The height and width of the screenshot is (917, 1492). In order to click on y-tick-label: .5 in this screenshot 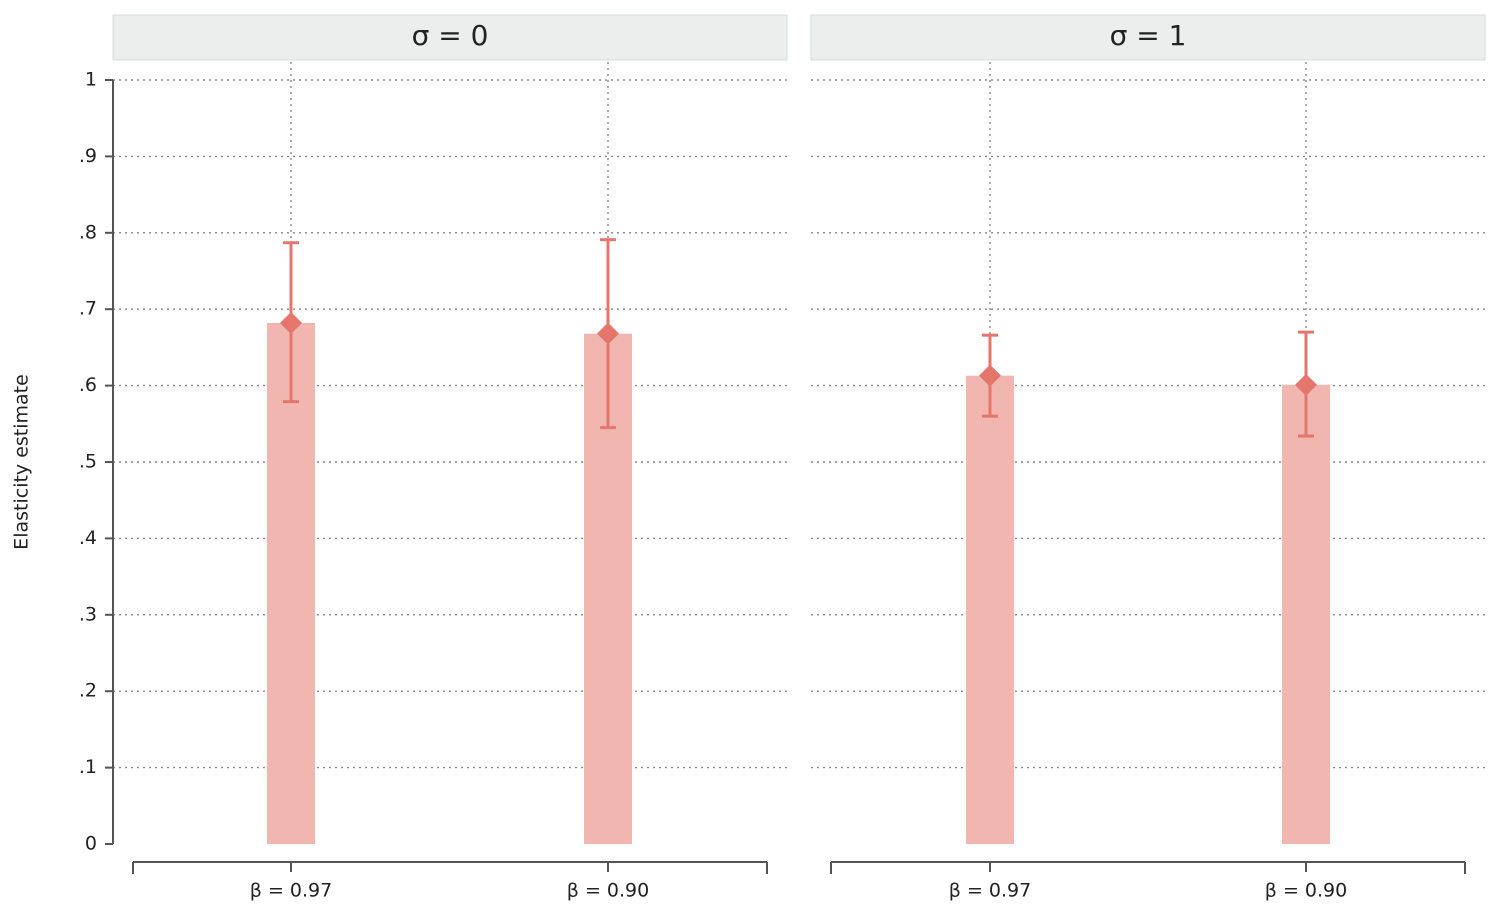, I will do `click(88, 462)`.